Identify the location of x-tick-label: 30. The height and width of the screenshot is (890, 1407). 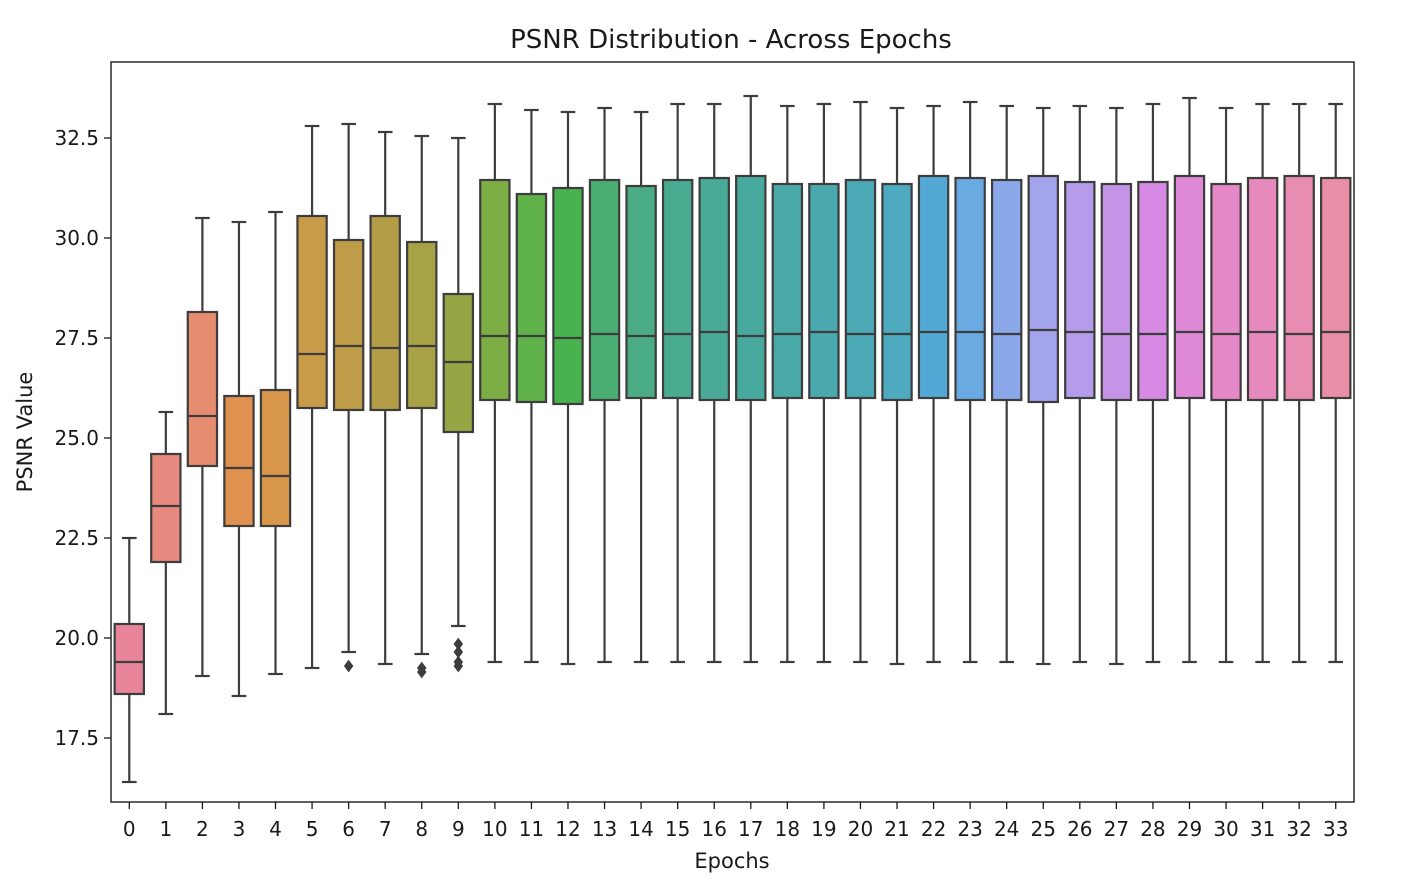
(1225, 829).